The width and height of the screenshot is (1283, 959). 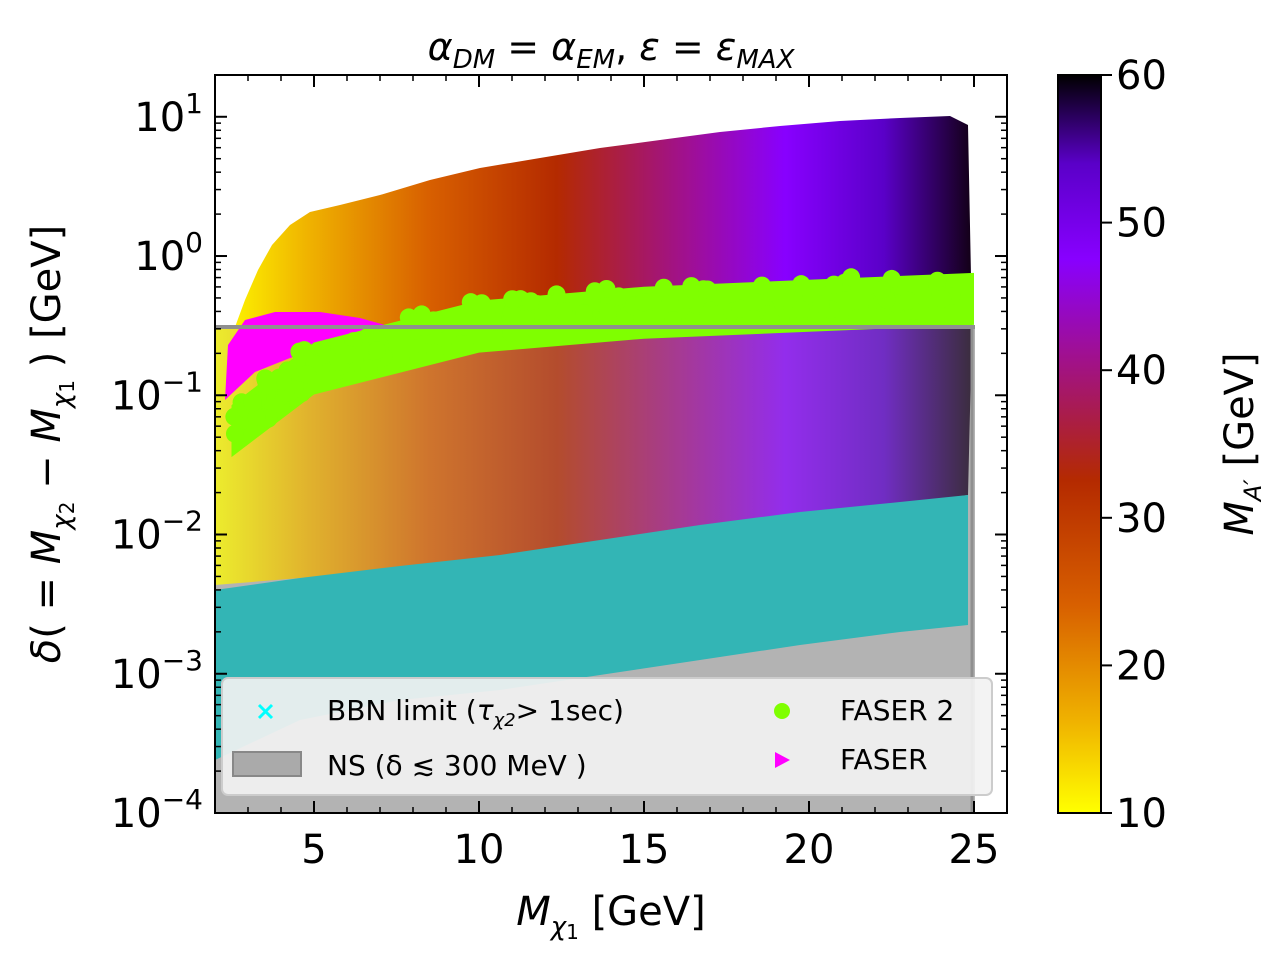 I want to click on y-tick-label-0: 10⁻⁴, so click(x=157, y=810).